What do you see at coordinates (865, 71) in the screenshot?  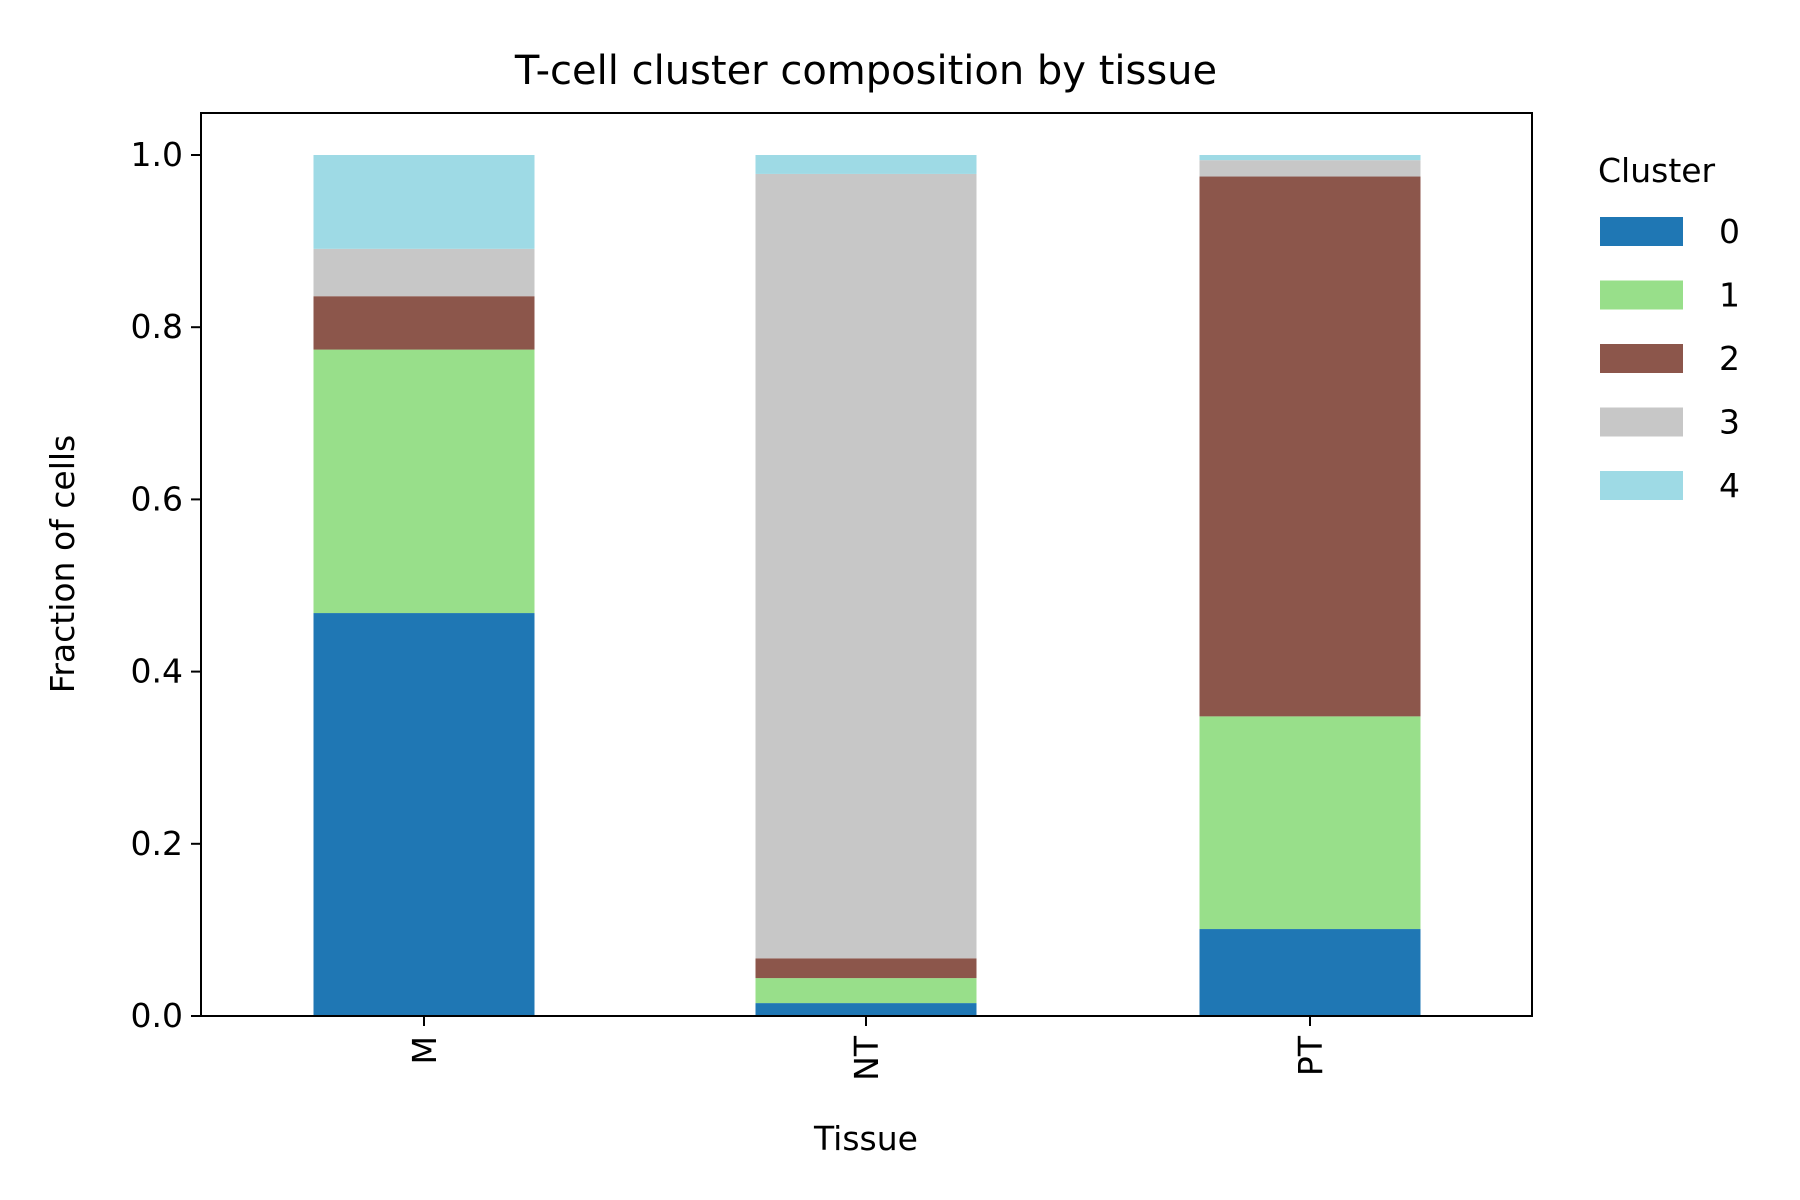 I see `chart-title: T-cell cluster composition by tissue` at bounding box center [865, 71].